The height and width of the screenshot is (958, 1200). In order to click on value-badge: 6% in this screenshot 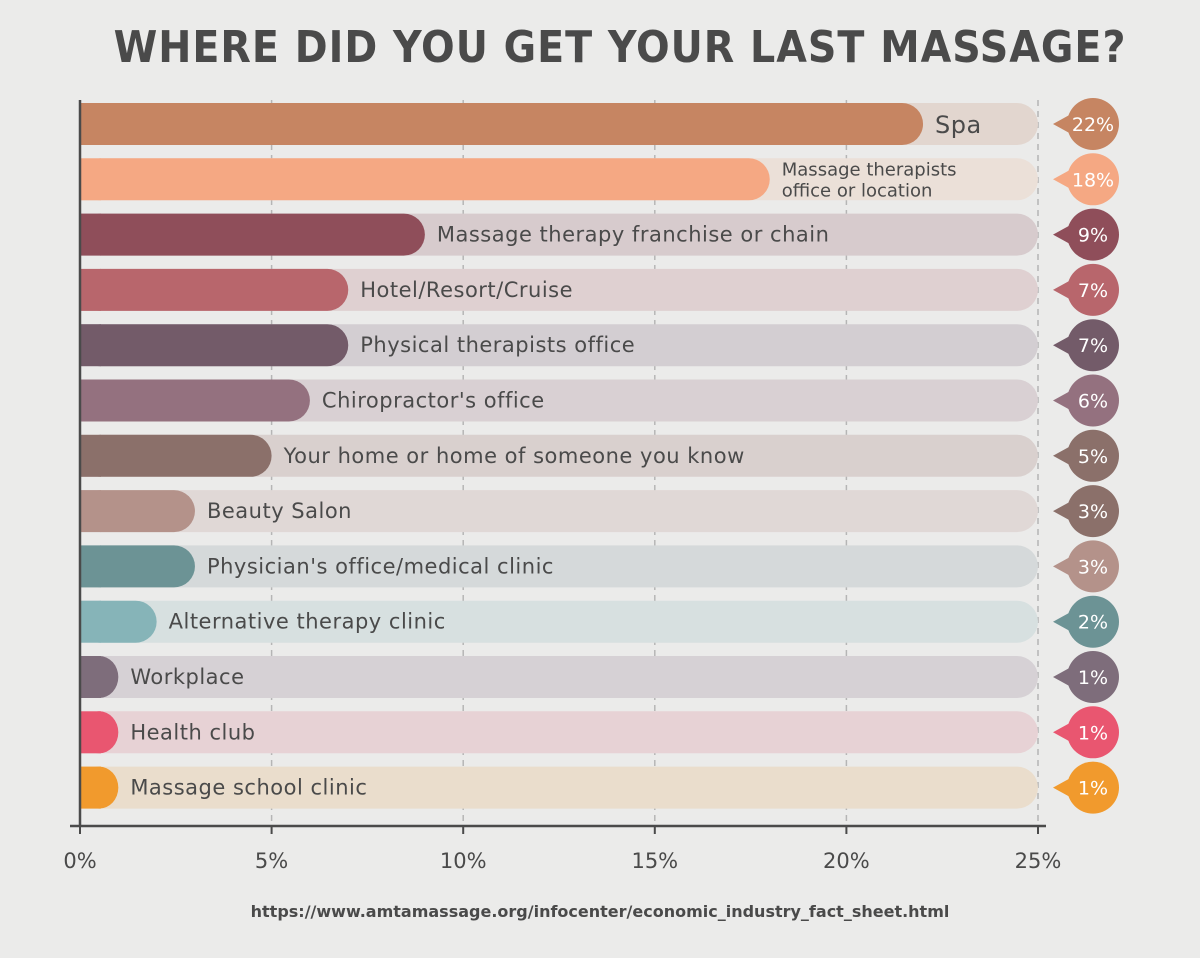, I will do `click(1086, 400)`.